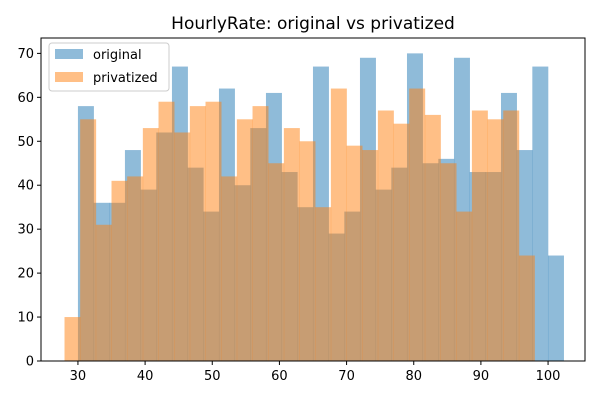 The width and height of the screenshot is (600, 400). What do you see at coordinates (548, 376) in the screenshot?
I see `x-tick-label: 100` at bounding box center [548, 376].